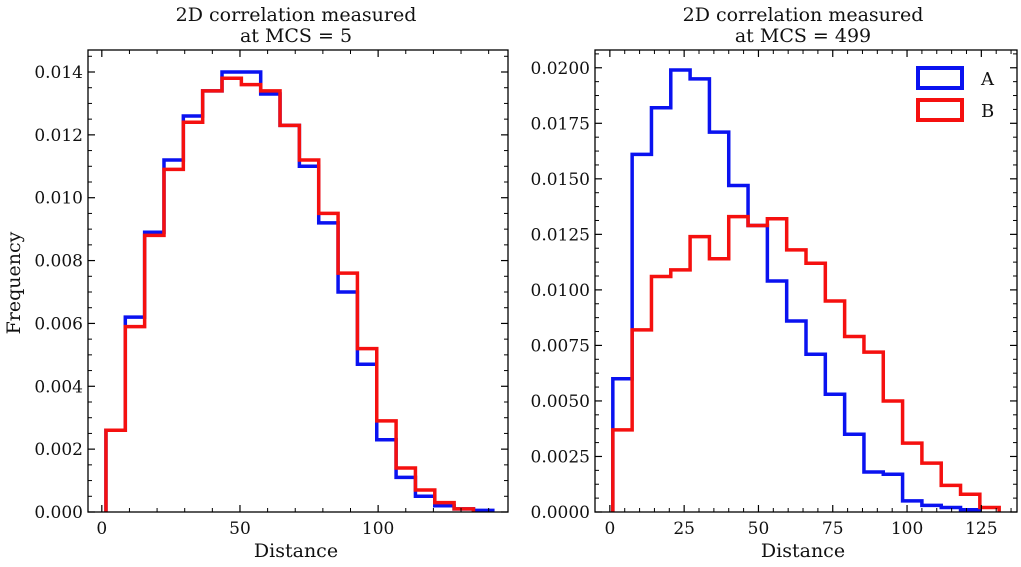 This screenshot has height=567, width=1021. What do you see at coordinates (58, 262) in the screenshot?
I see `y-tick-label-left: 0.008` at bounding box center [58, 262].